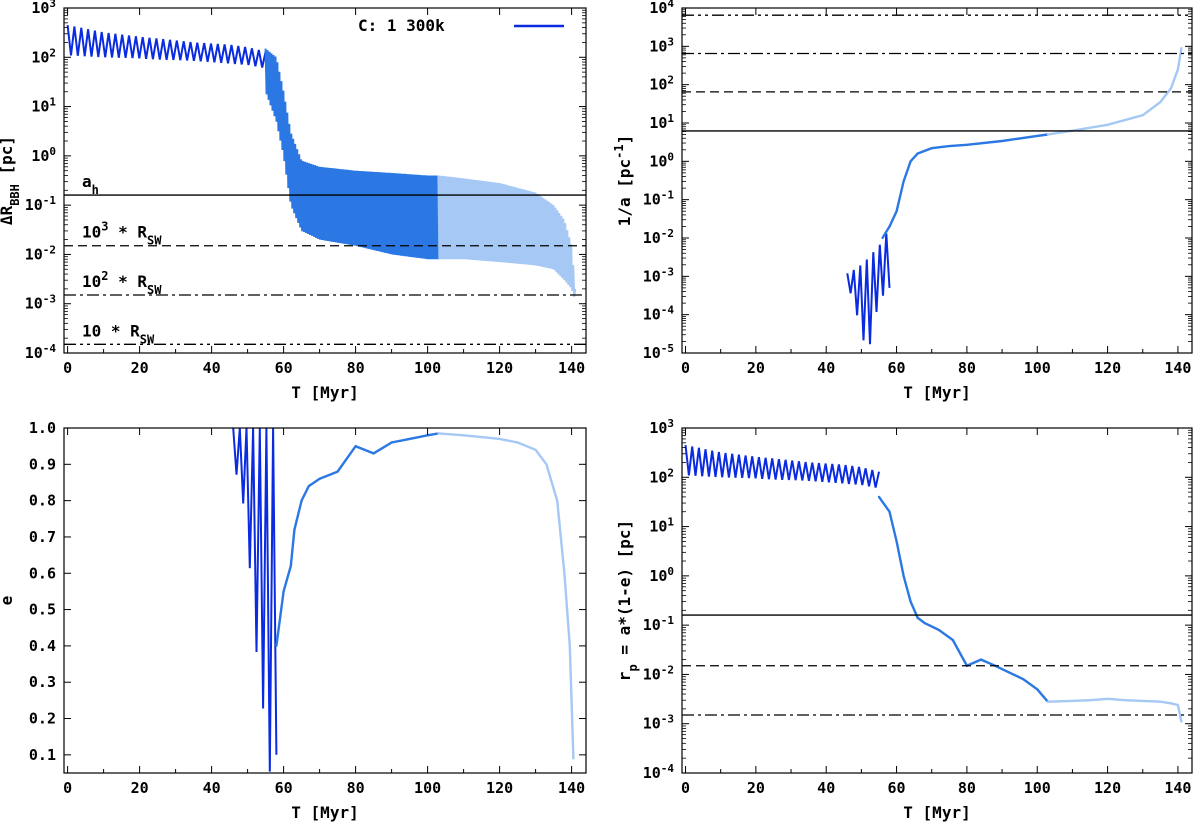 The height and width of the screenshot is (829, 1200). I want to click on y-tick-label: 10², so click(661, 476).